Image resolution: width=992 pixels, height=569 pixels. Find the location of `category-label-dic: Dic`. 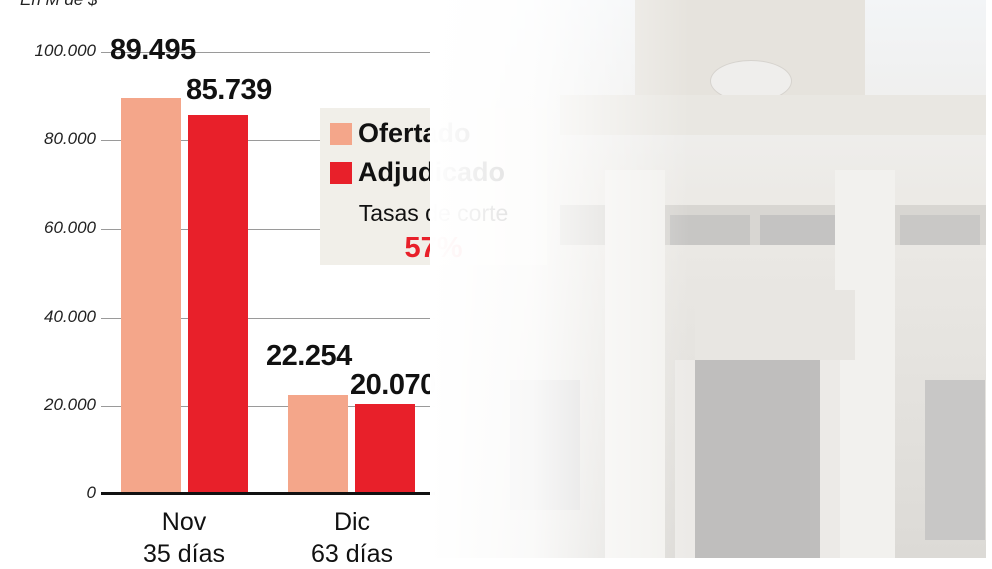

category-label-dic: Dic is located at coordinates (352, 522).